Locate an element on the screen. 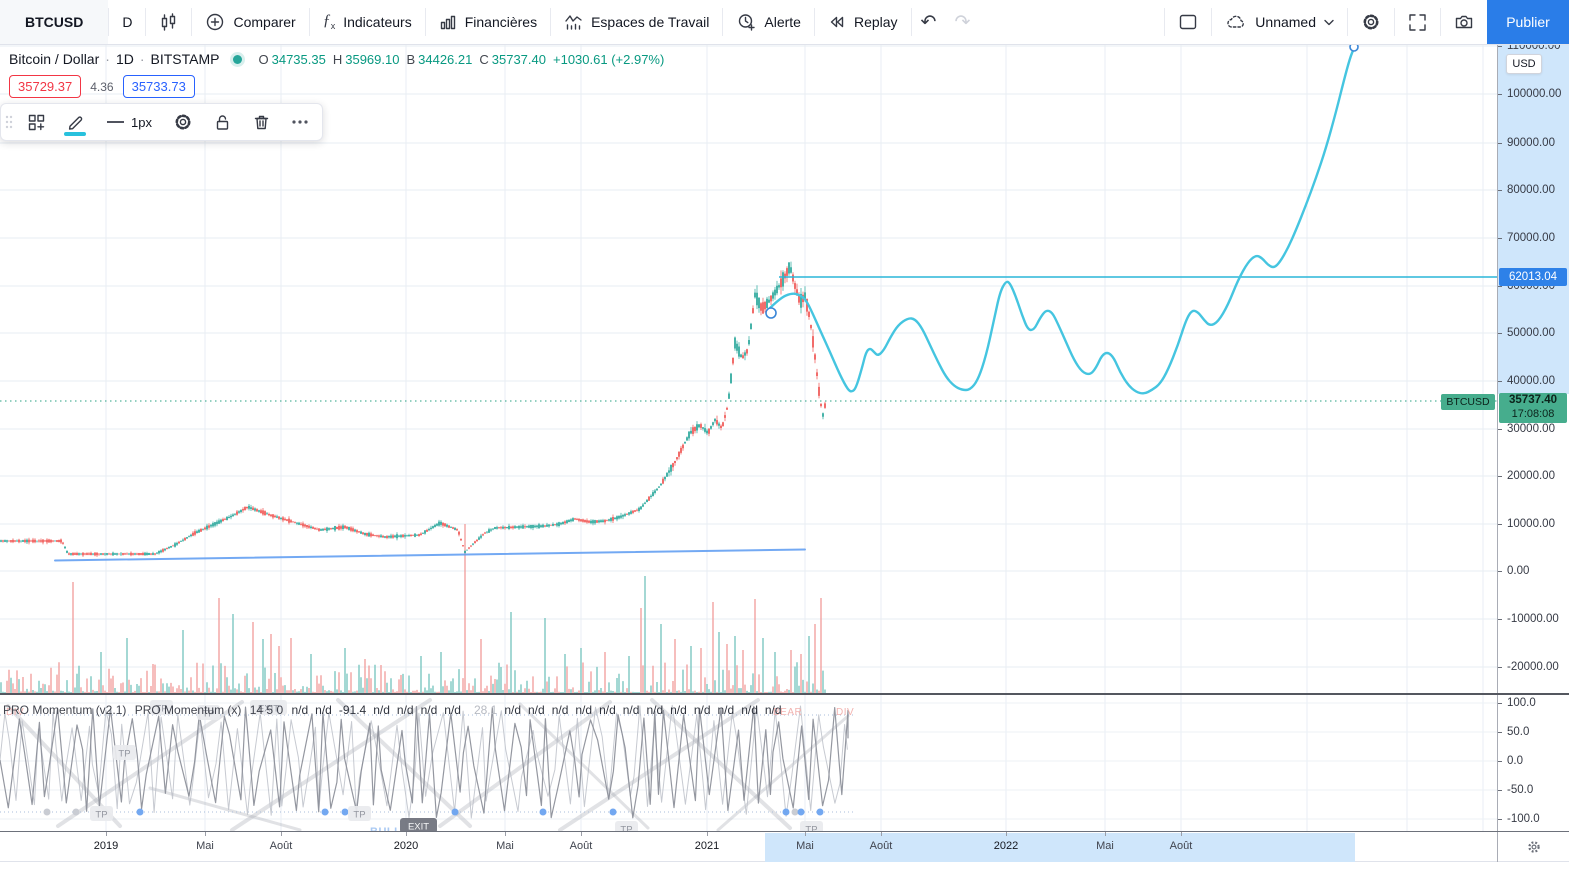 The image size is (1569, 871). indicator-subtitle: PRO Momentum (x) is located at coordinates (188, 710).